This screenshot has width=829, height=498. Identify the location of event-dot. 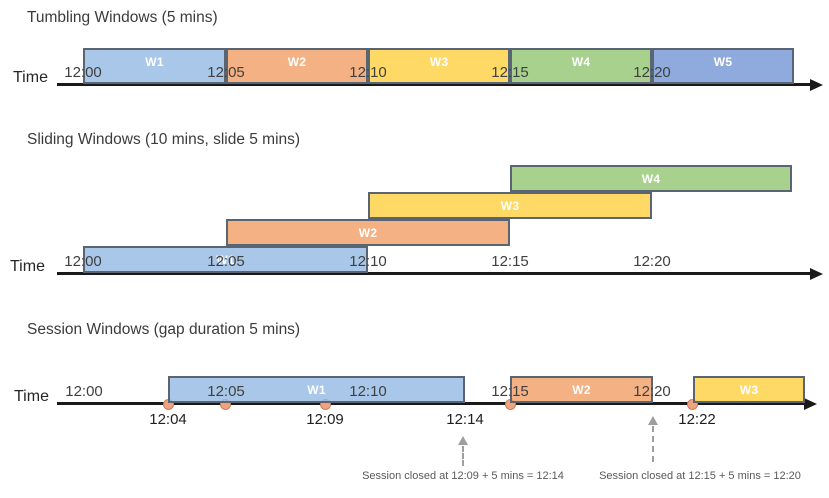
(692, 404).